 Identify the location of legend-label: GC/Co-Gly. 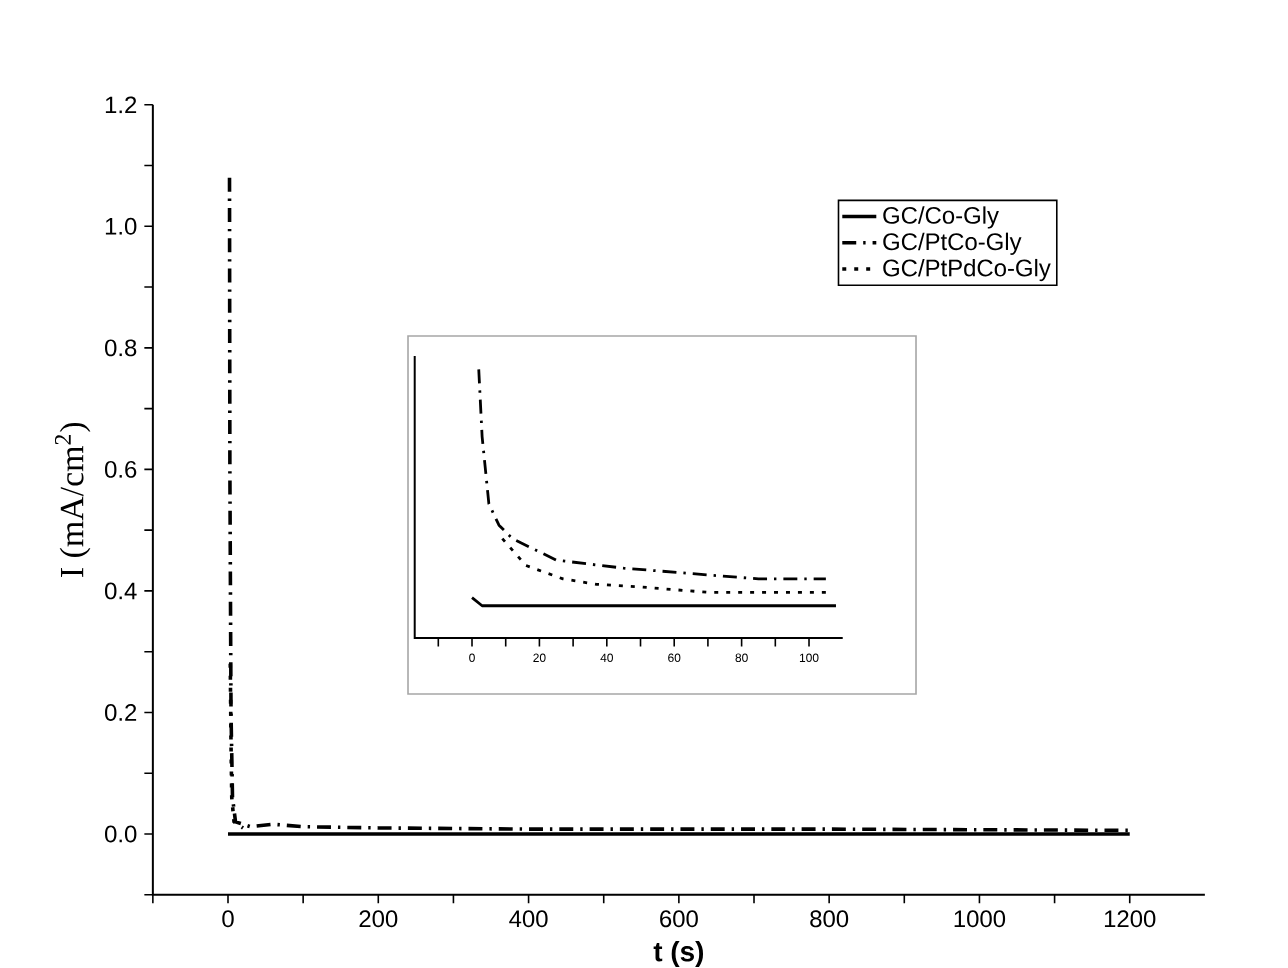
(941, 217).